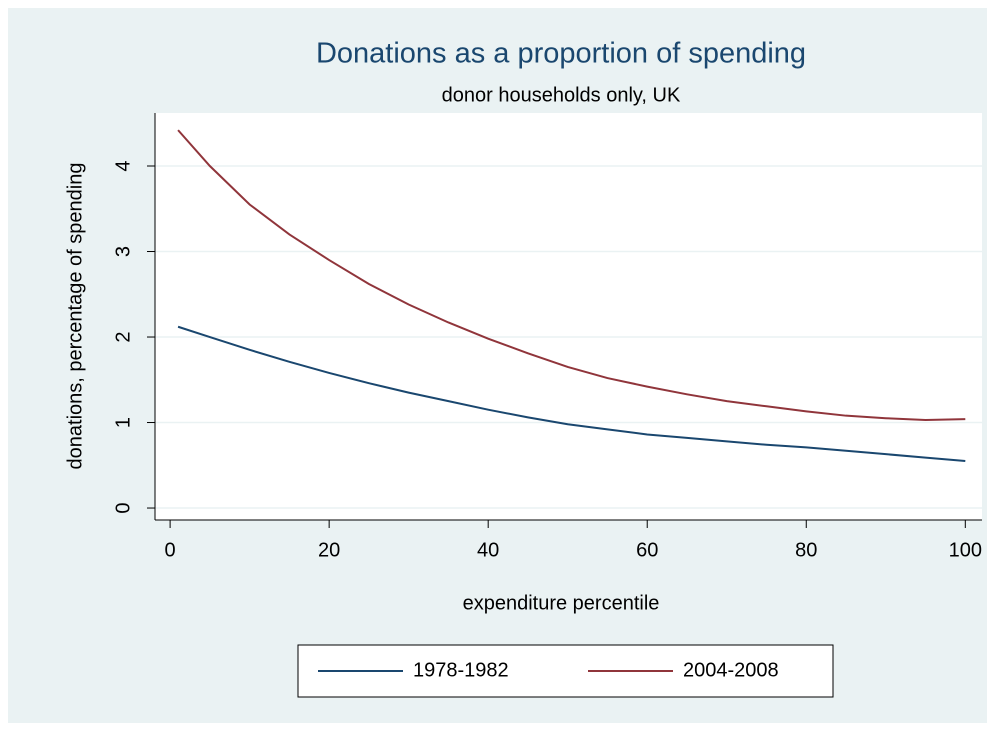  Describe the element at coordinates (170, 550) in the screenshot. I see `x-tick-label: 0` at that location.